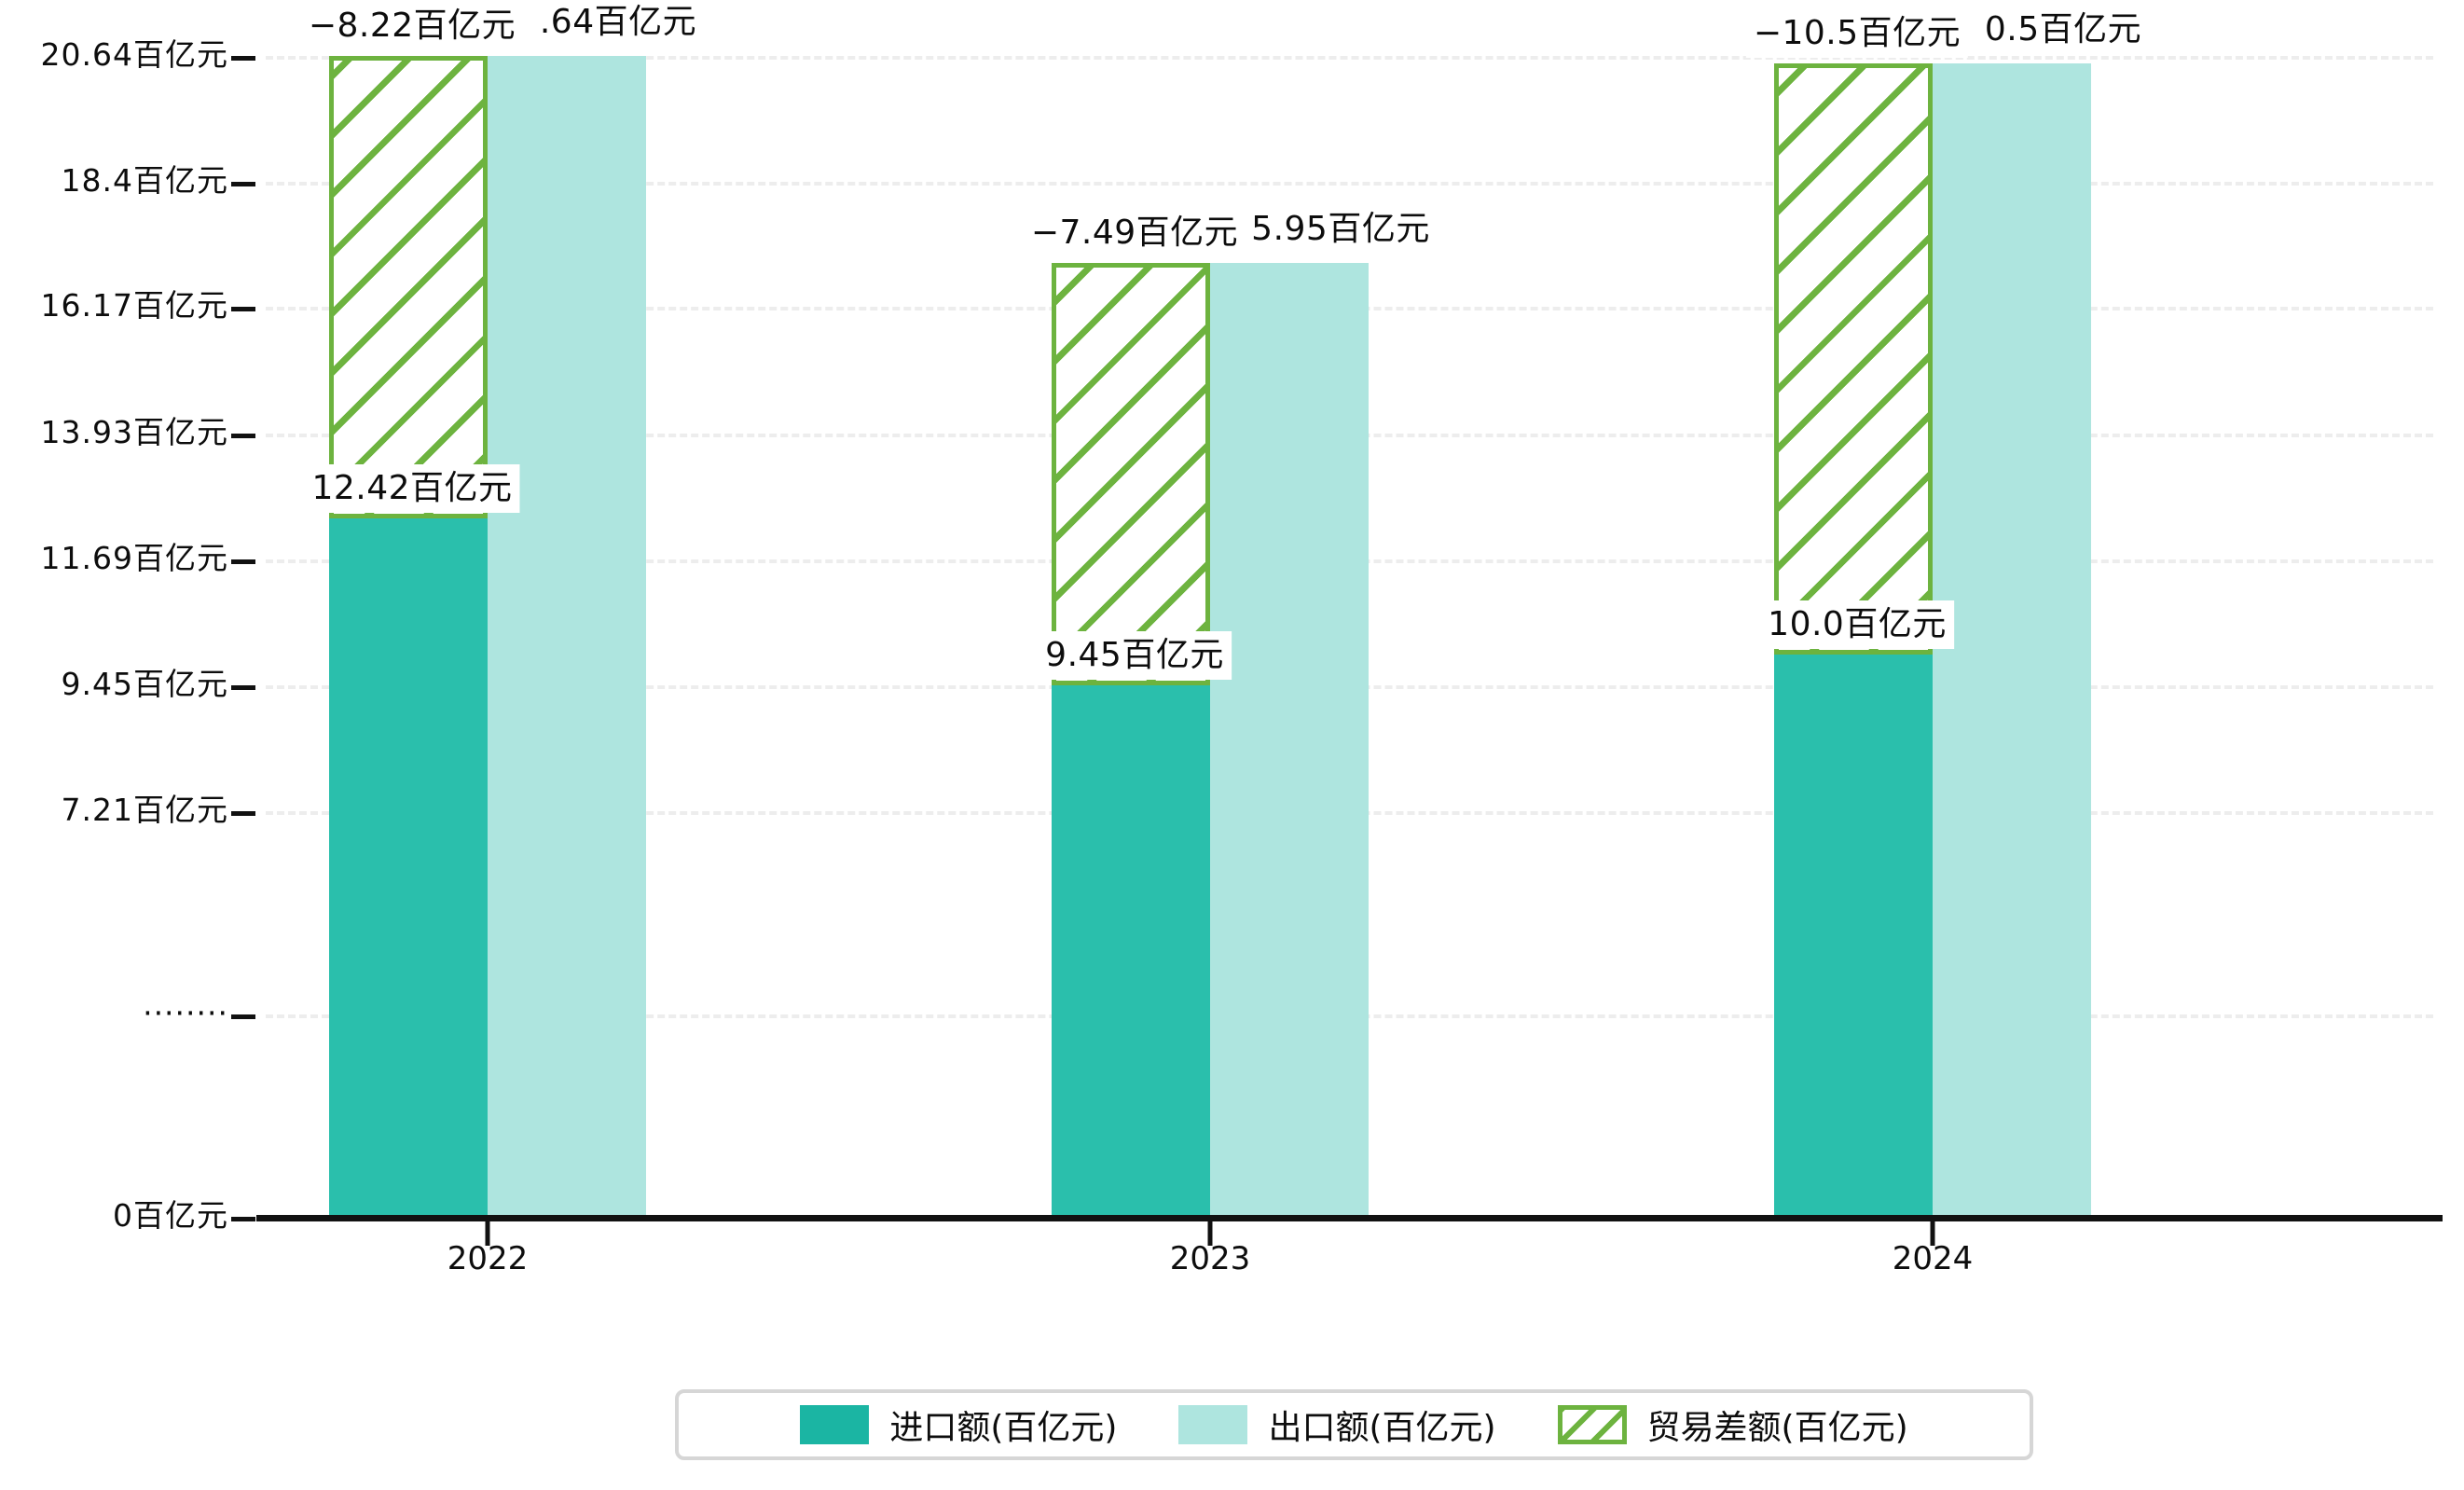  Describe the element at coordinates (170, 1215) in the screenshot. I see `y-axis-tick-label: 0百亿元` at that location.